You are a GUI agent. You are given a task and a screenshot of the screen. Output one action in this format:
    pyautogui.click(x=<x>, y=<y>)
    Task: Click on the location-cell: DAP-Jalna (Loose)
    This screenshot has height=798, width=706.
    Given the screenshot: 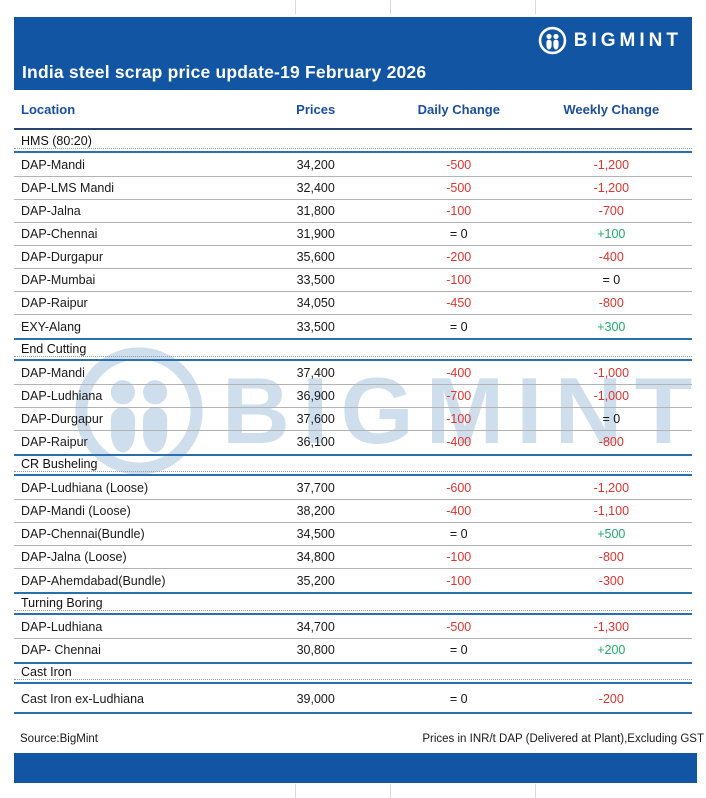 What is the action you would take?
    pyautogui.click(x=74, y=557)
    